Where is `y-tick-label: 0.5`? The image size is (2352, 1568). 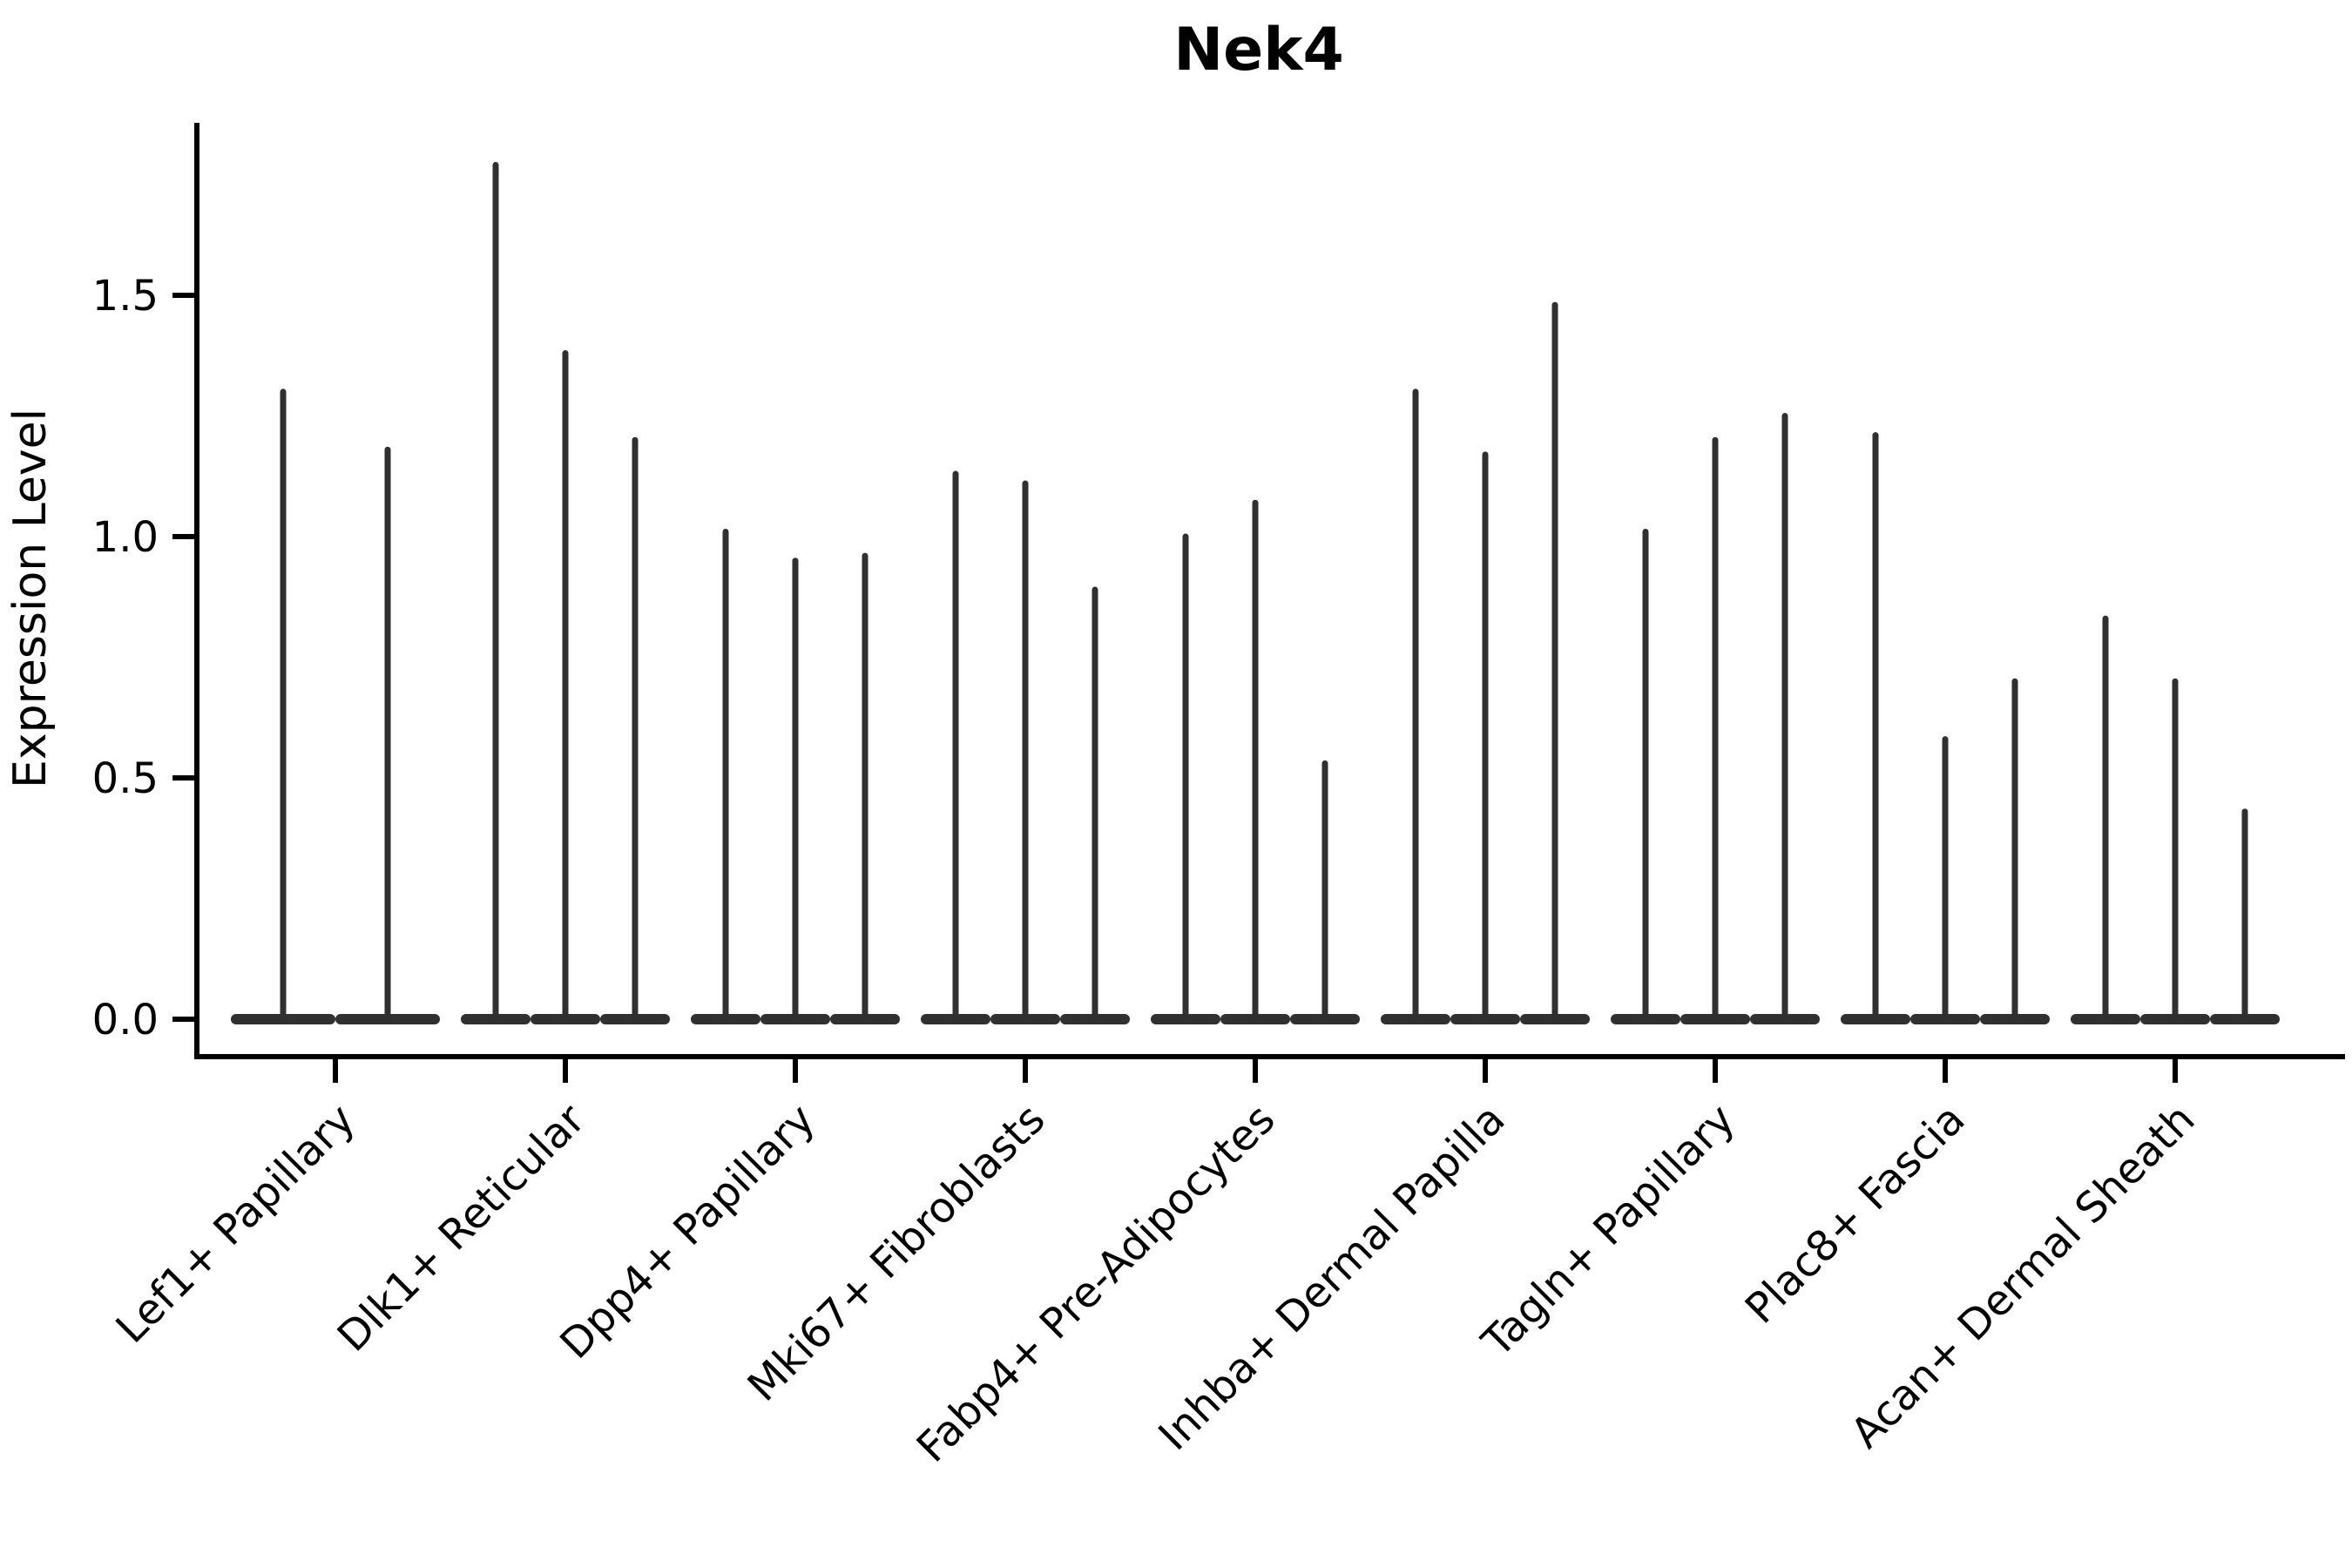 y-tick-label: 0.5 is located at coordinates (125, 778).